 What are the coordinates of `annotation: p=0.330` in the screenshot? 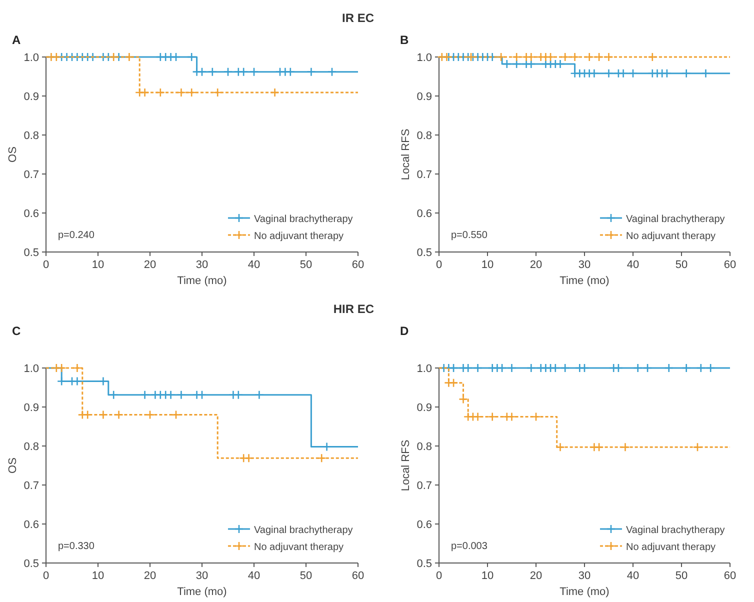 It's located at (76, 546).